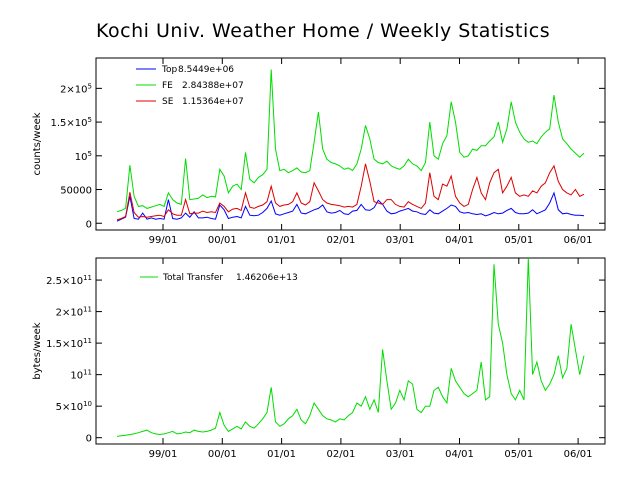 Image resolution: width=640 pixels, height=480 pixels. Describe the element at coordinates (168, 102) in the screenshot. I see `legend-se-label: SE` at that location.